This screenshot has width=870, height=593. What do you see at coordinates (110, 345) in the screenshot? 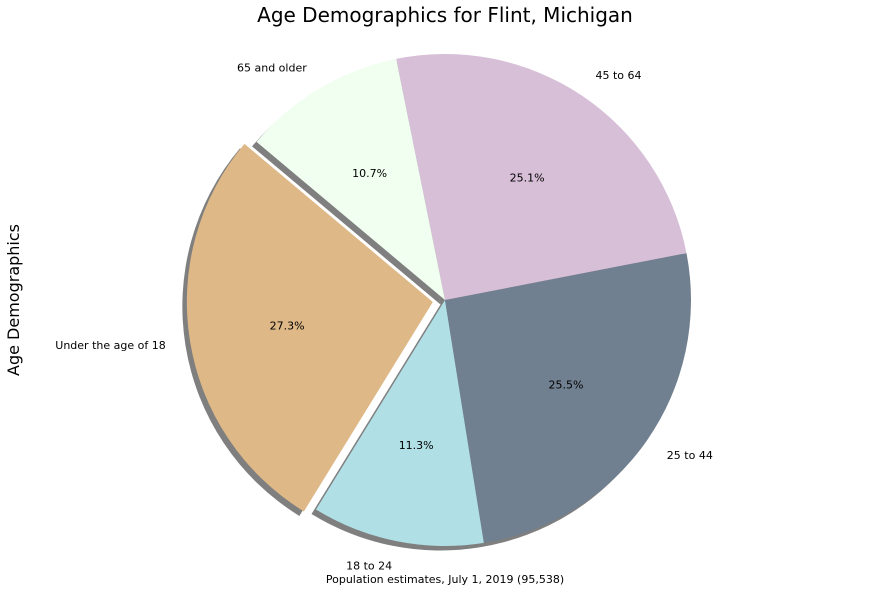
I see `slice-label-under-the-age-of-18: Under the age of 18` at bounding box center [110, 345].